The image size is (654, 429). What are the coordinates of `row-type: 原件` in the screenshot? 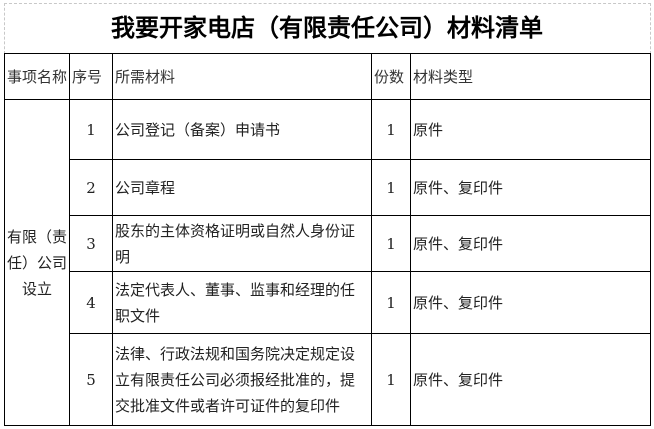 It's located at (530, 129).